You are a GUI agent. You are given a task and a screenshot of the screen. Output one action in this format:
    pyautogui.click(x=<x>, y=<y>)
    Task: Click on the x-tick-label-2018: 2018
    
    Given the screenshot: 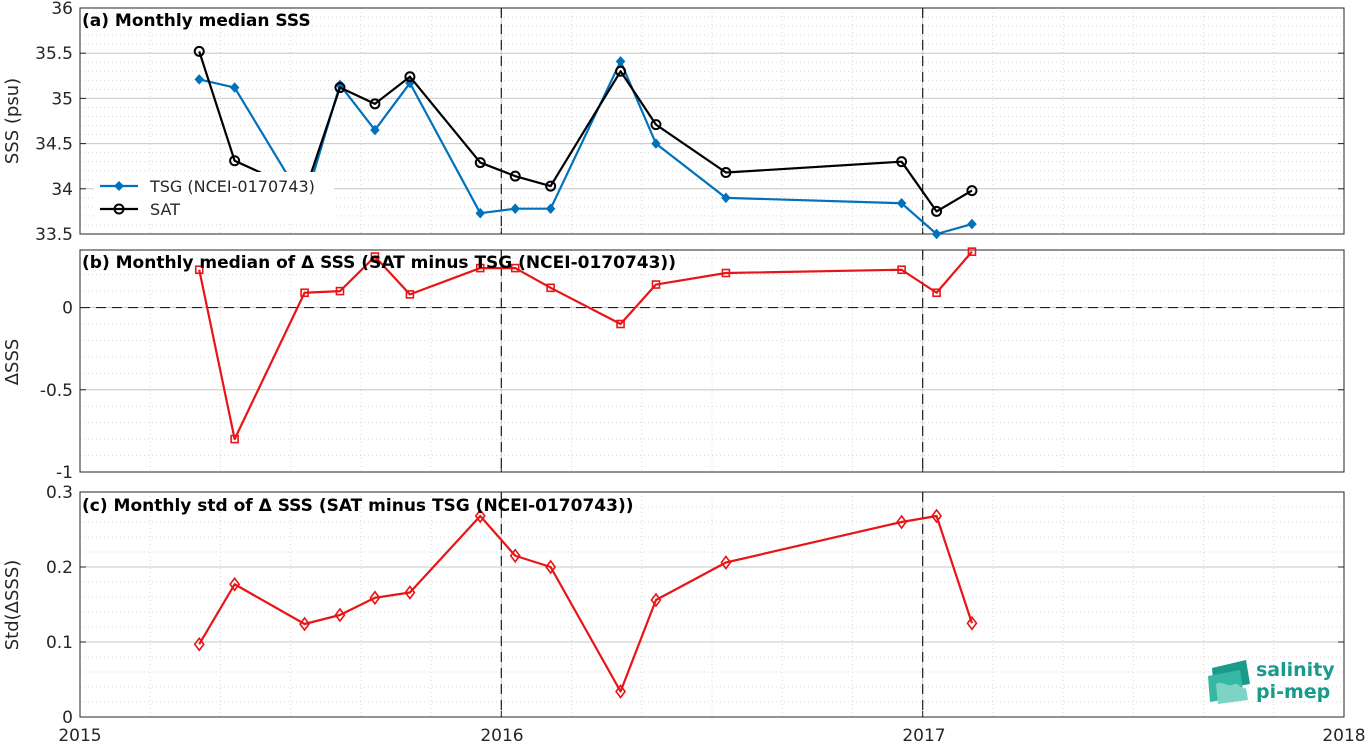 What is the action you would take?
    pyautogui.click(x=1343, y=735)
    